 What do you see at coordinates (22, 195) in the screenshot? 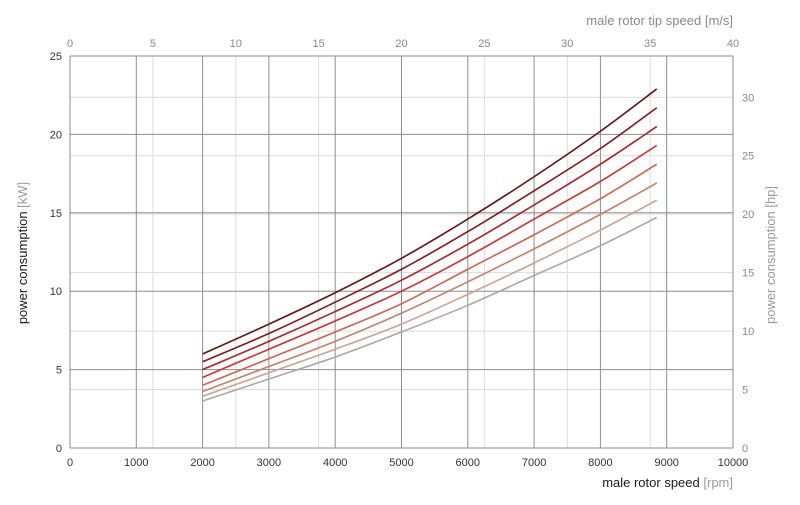
I see `ylabel-left-unit: [kW]` at bounding box center [22, 195].